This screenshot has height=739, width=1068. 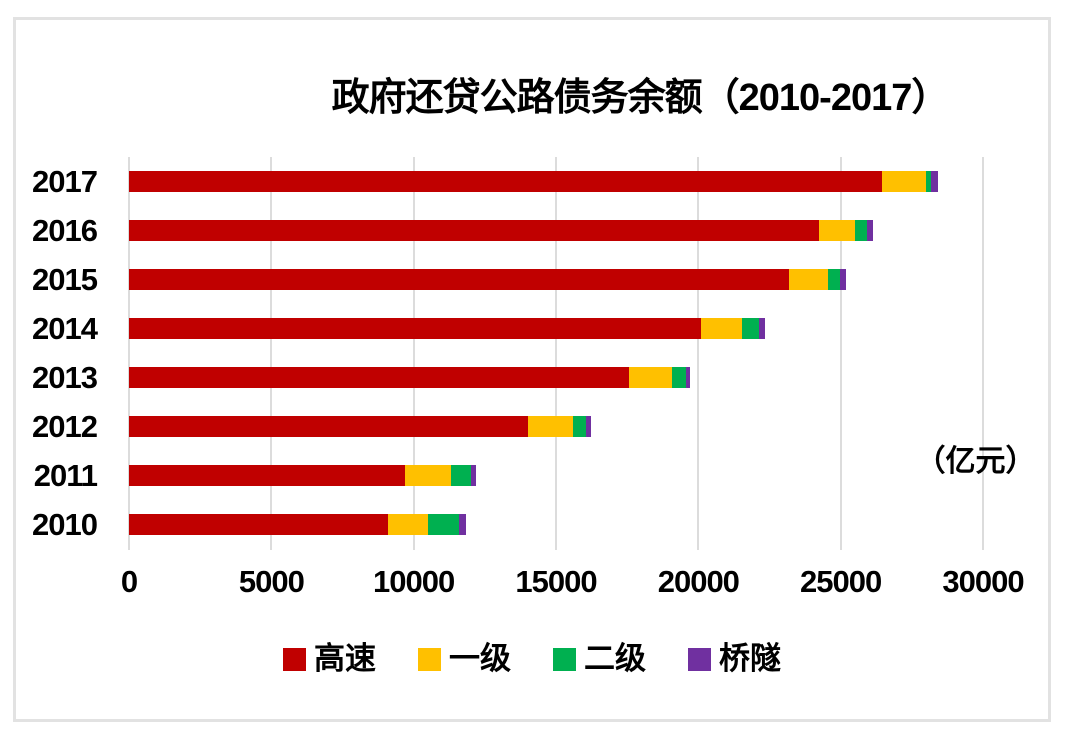 I want to click on y-axis-label: 2013, so click(x=65, y=377).